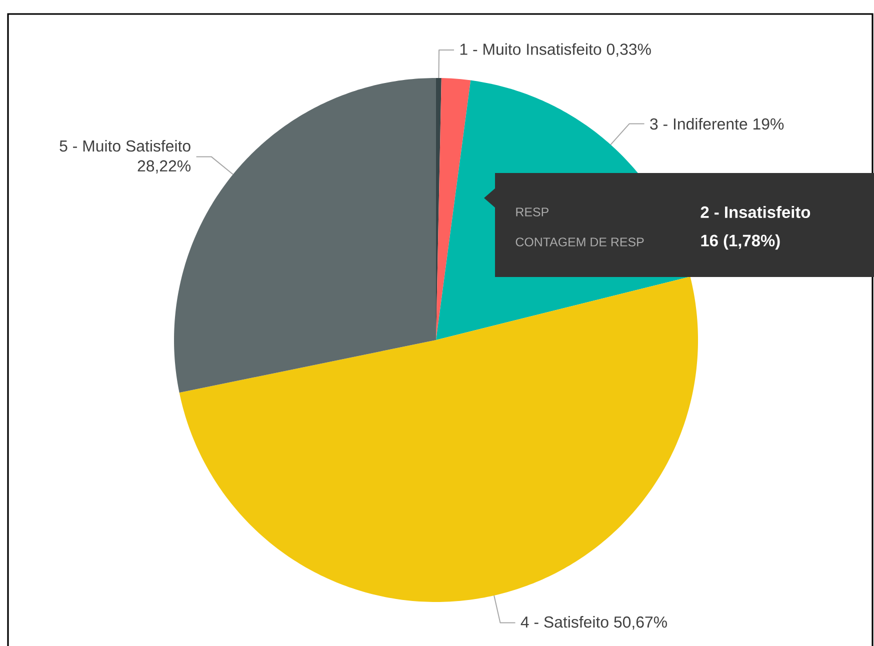  I want to click on text: 2 - Insatisfeito, so click(755, 212).